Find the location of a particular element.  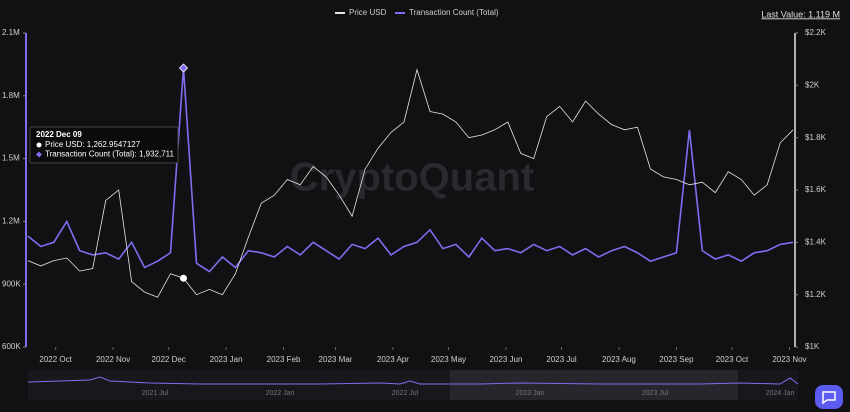

chat-icon is located at coordinates (829, 398).